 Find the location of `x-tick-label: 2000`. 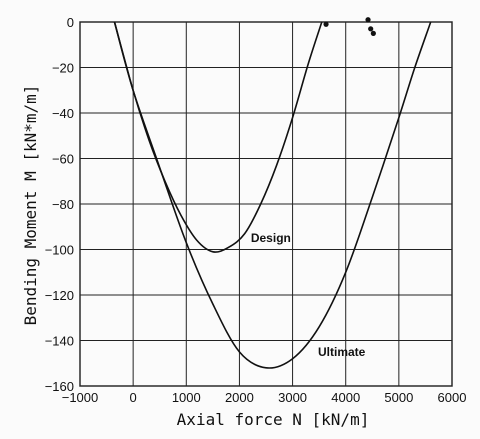

x-tick-label: 2000 is located at coordinates (239, 397).